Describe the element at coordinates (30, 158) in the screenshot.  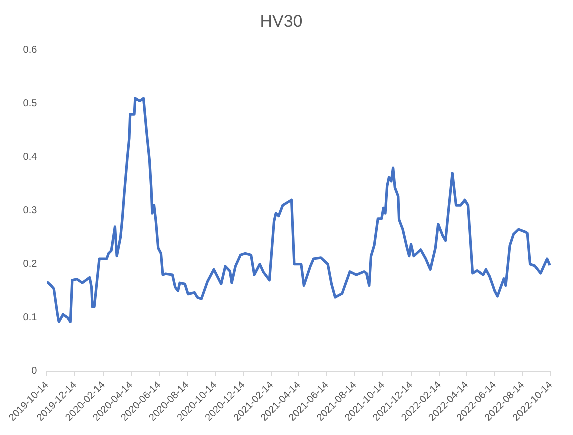
I see `y-tick-label: 0.4` at that location.